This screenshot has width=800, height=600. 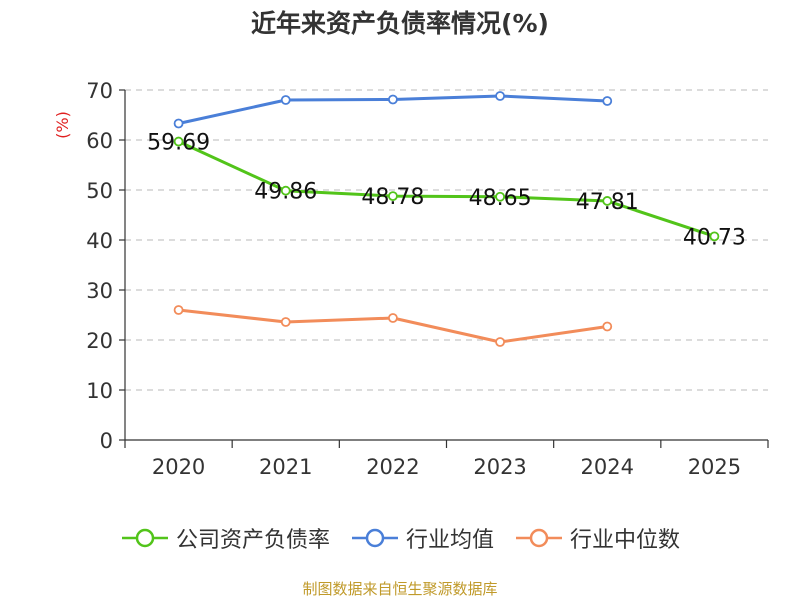 What do you see at coordinates (106, 441) in the screenshot?
I see `y-tick-label: 0` at bounding box center [106, 441].